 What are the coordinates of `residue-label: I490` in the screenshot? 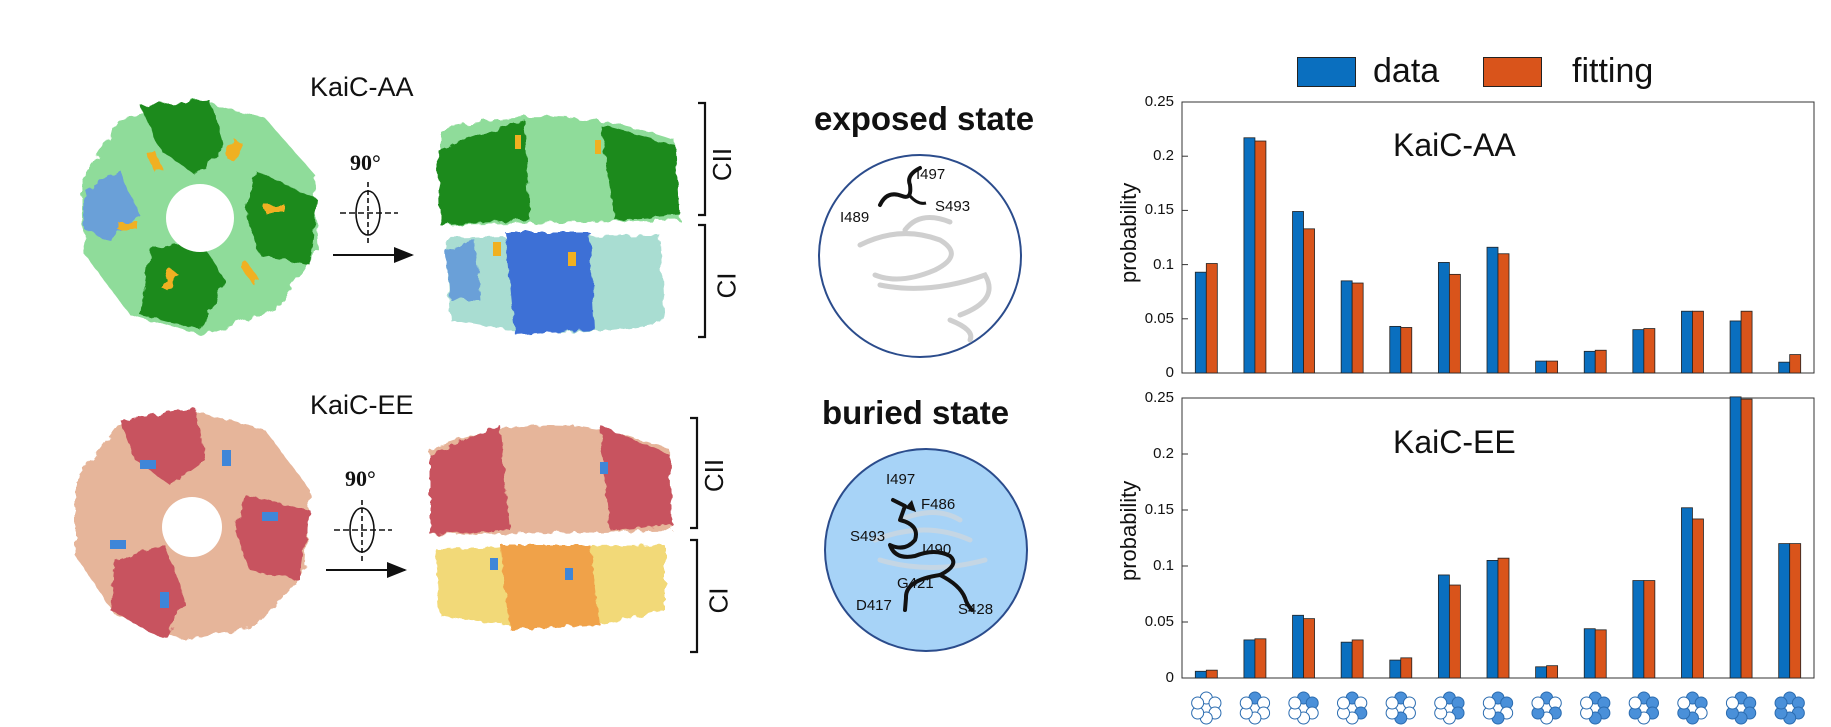 It's located at (937, 549).